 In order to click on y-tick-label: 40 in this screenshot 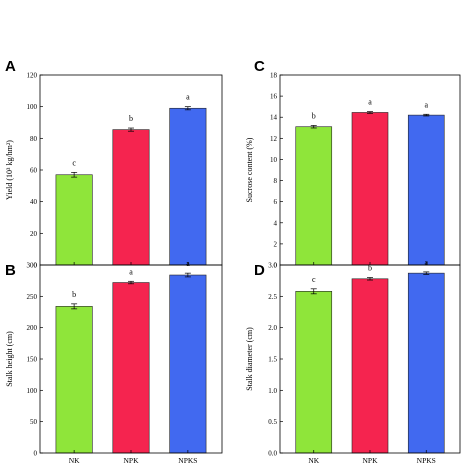, I will do `click(34, 202)`.